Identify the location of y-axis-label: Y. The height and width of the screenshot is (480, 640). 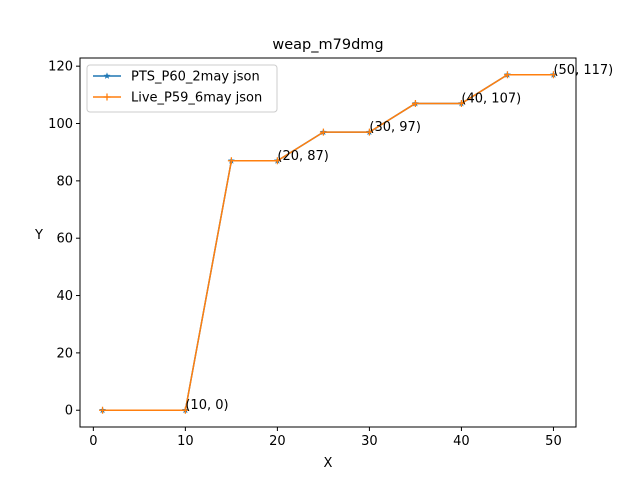
(38, 235).